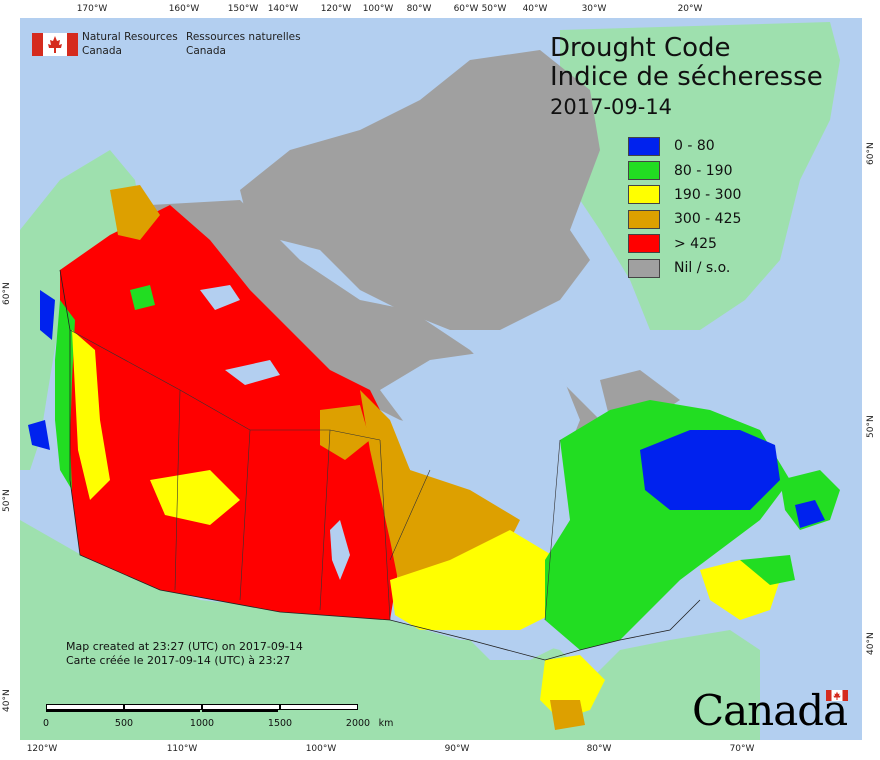 This screenshot has width=880, height=760. What do you see at coordinates (567, 715) in the screenshot?
I see `southern-ontario-orange` at bounding box center [567, 715].